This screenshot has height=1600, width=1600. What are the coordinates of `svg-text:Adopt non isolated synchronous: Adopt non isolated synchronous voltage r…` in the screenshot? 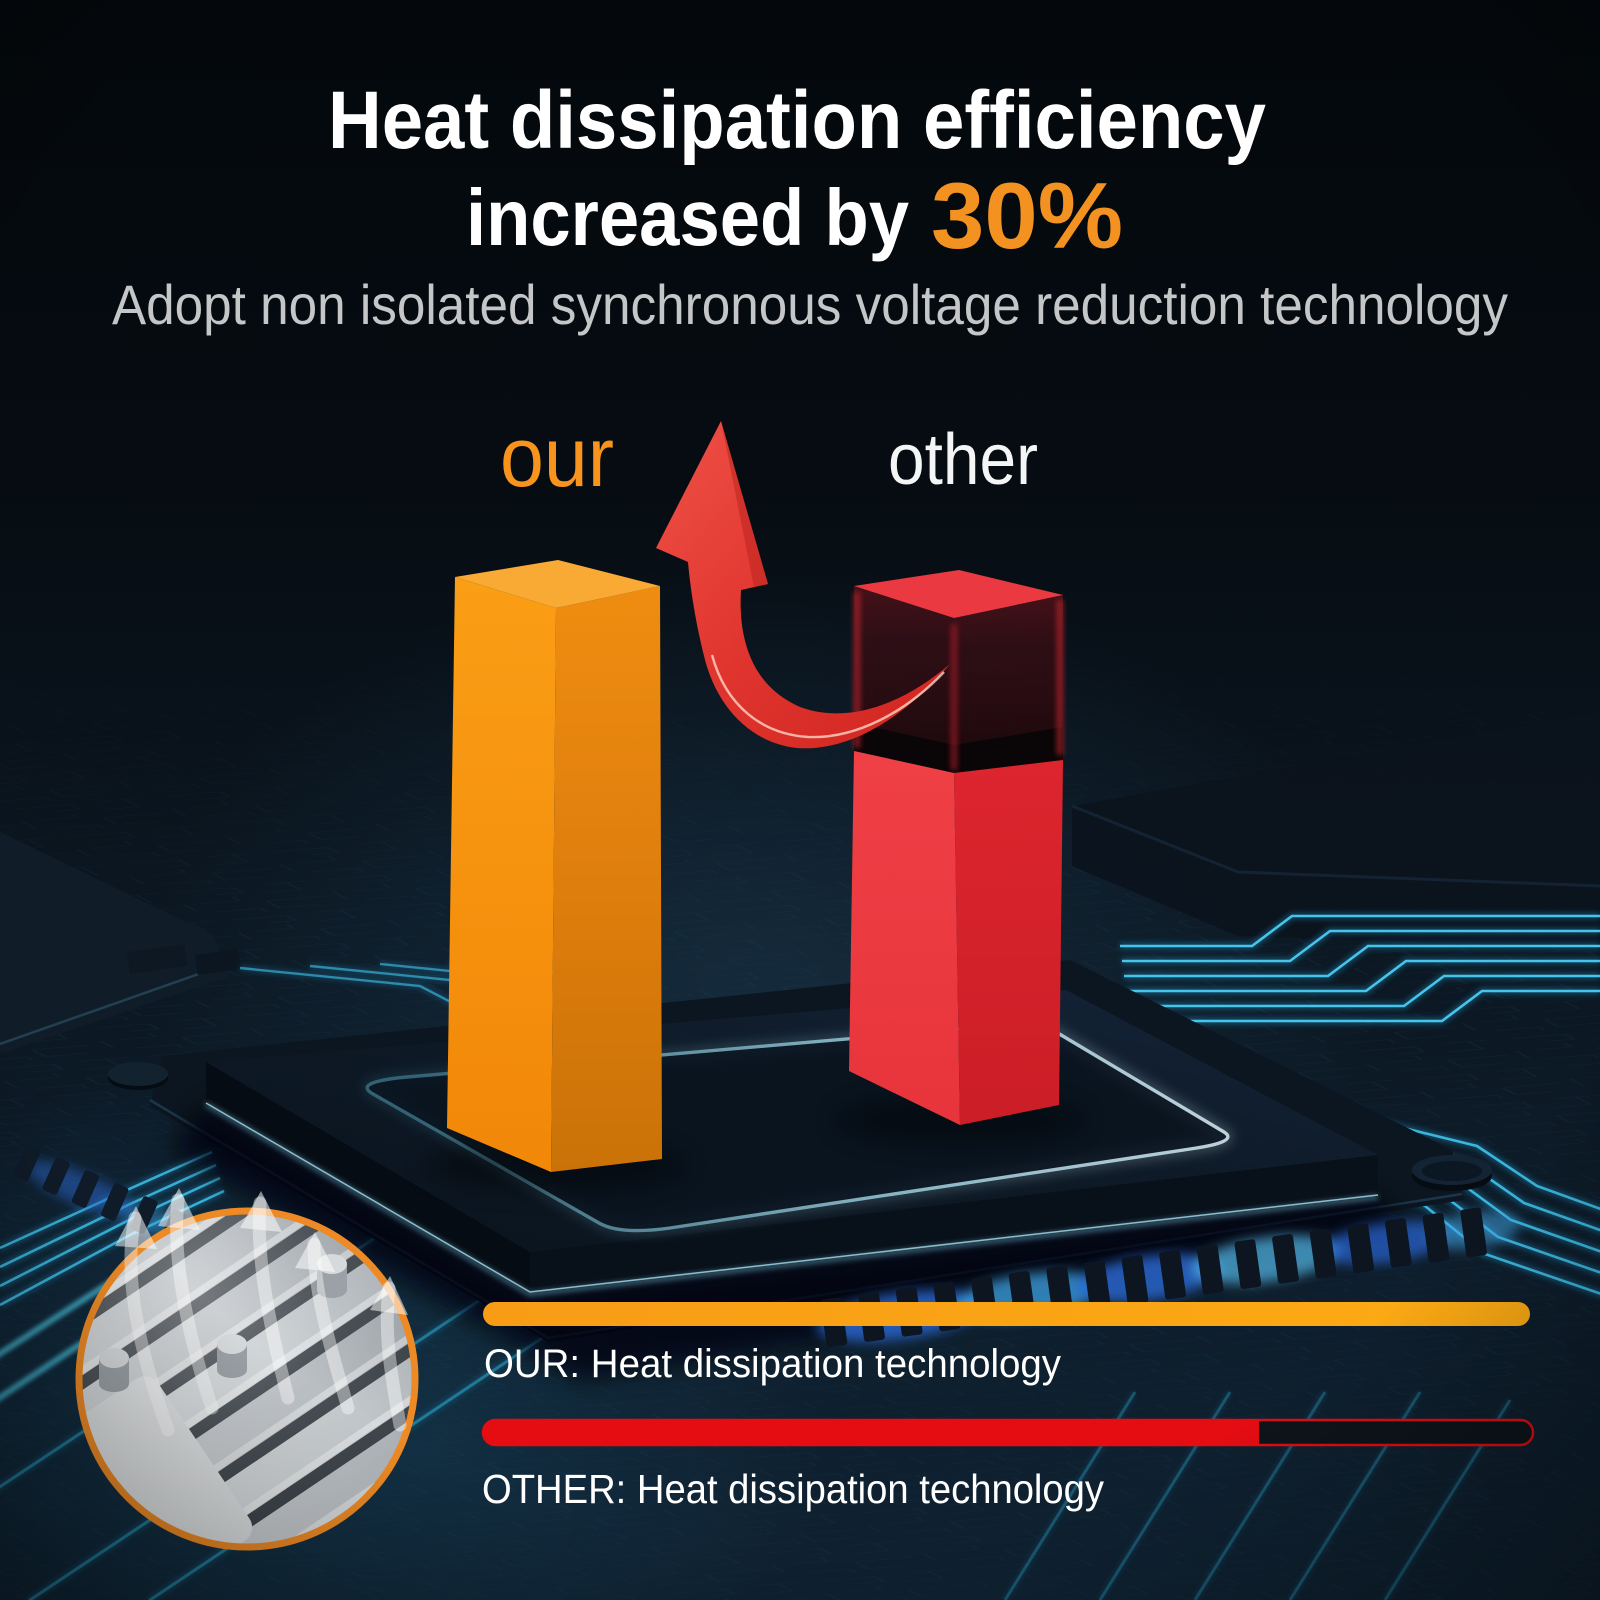 It's located at (810, 304).